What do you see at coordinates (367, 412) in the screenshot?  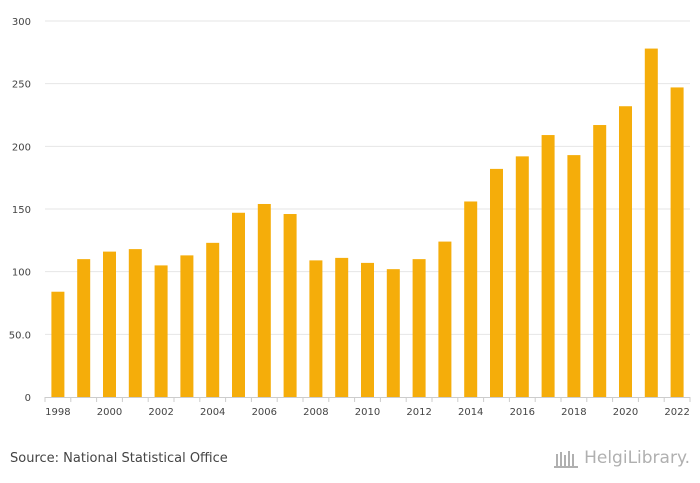 I see `x-tick-label: 2010` at bounding box center [367, 412].